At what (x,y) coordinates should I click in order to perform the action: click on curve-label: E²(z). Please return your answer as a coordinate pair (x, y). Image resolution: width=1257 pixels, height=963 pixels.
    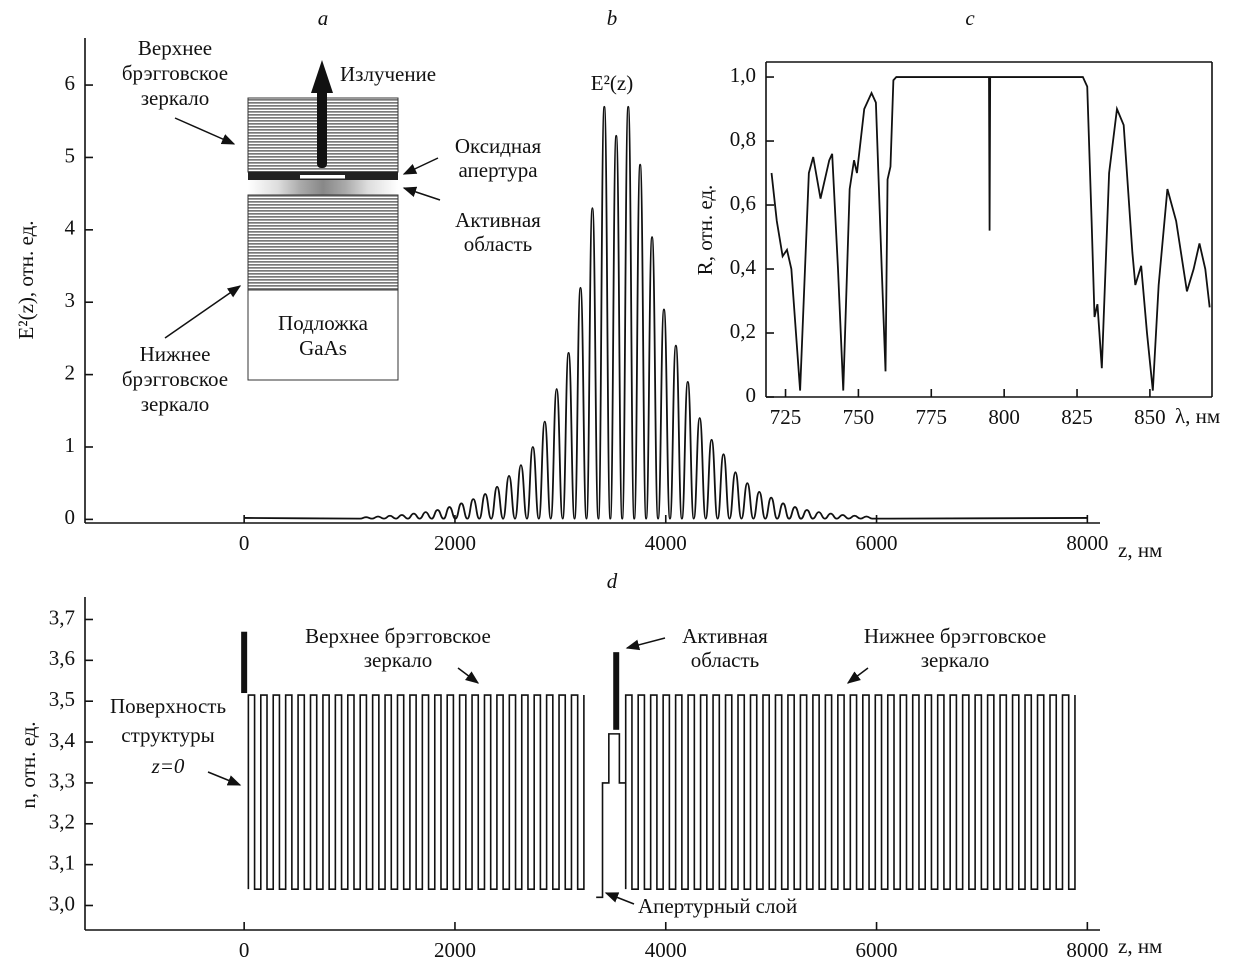
    Looking at the image, I should click on (612, 83).